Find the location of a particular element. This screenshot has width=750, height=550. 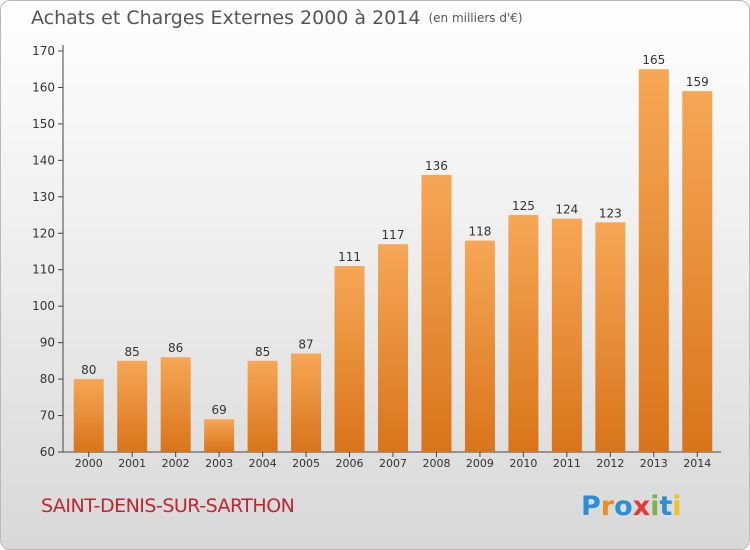

x-tick-label: 2001 is located at coordinates (132, 463).